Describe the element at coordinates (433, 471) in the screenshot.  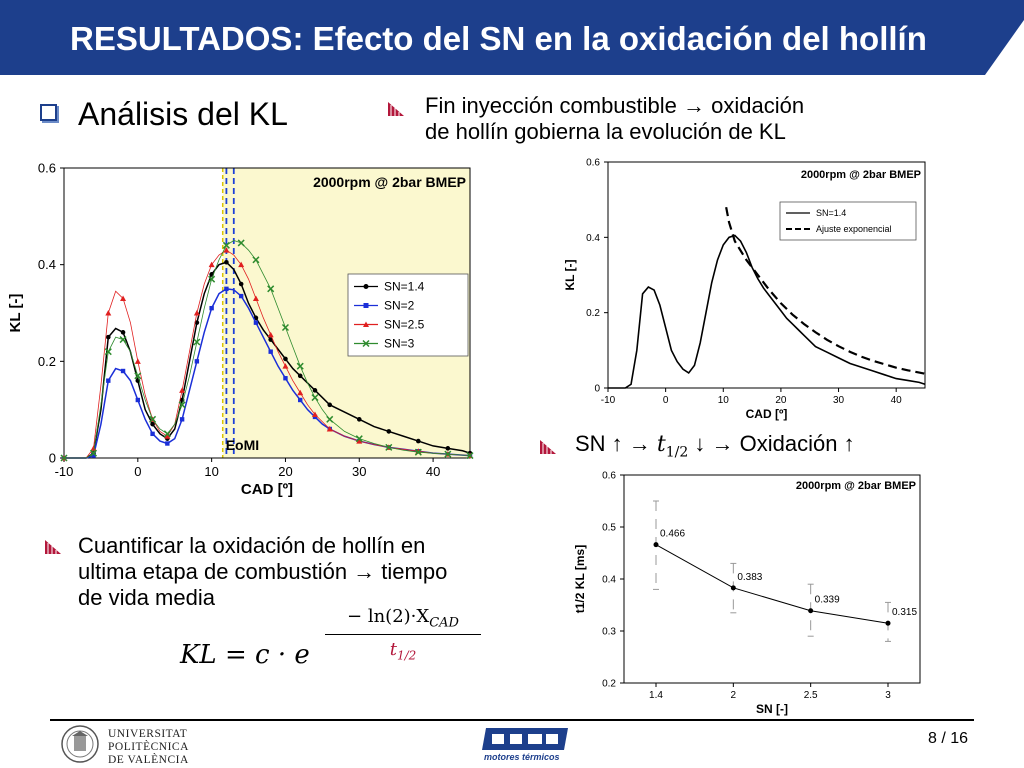
I see `x-tick-label: 40` at that location.